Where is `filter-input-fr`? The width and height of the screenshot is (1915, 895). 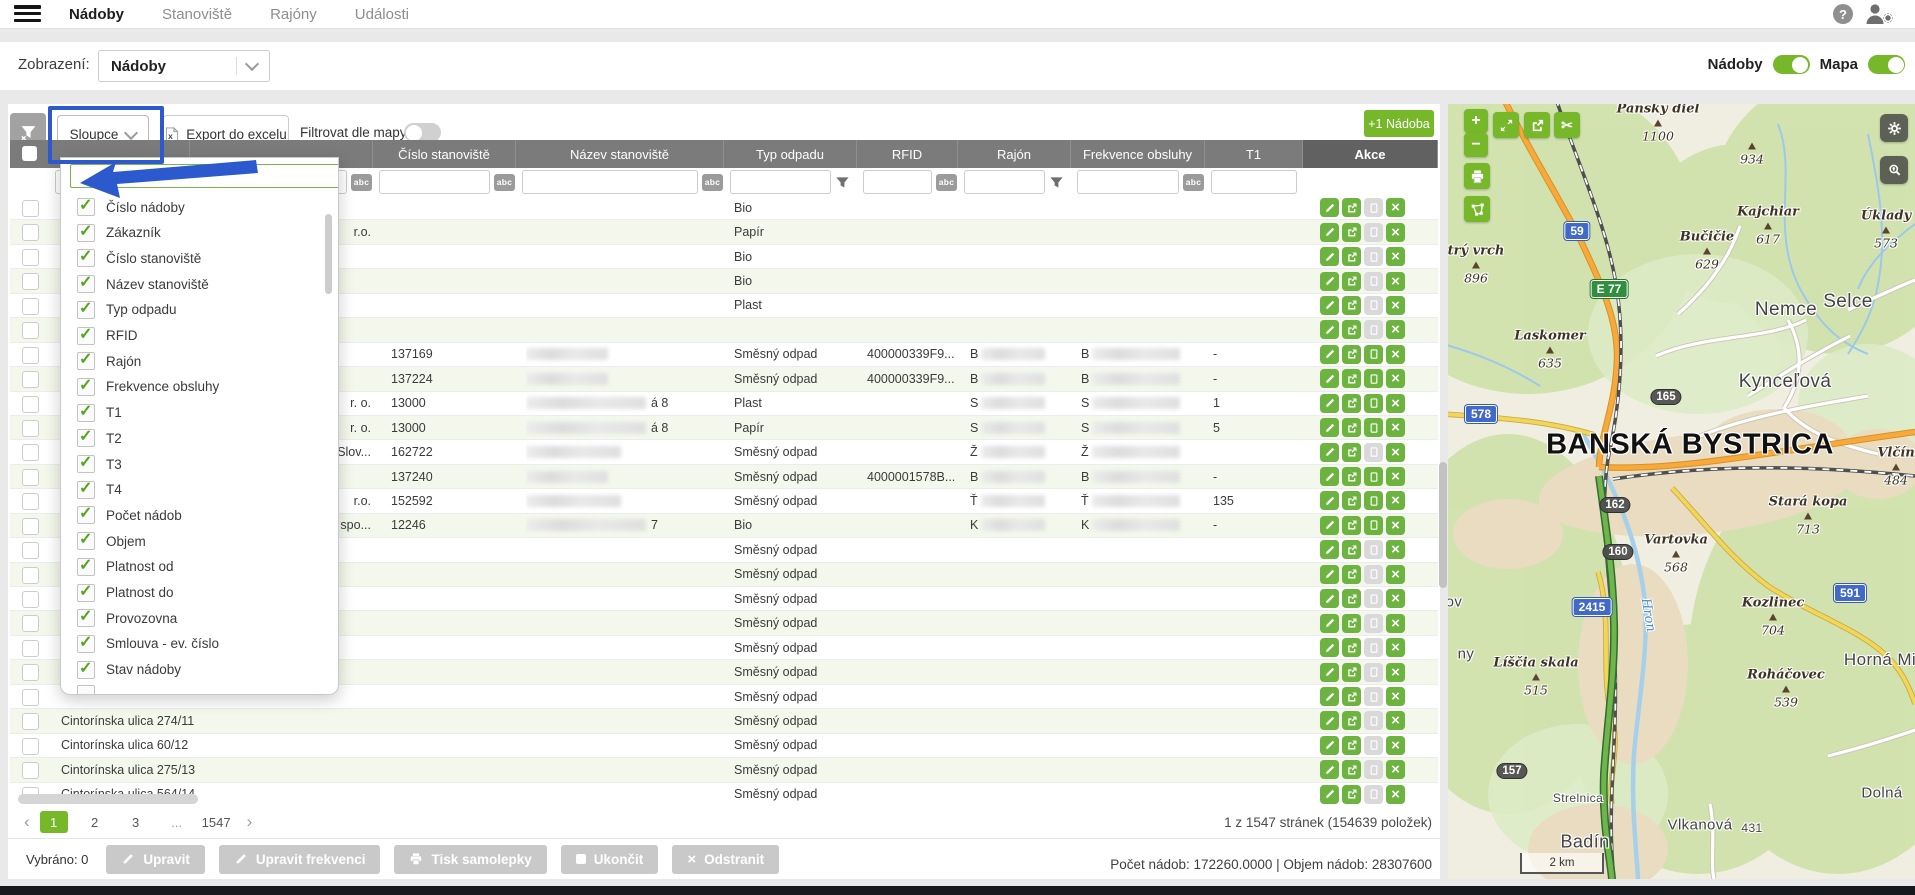
filter-input-fr is located at coordinates (1128, 182).